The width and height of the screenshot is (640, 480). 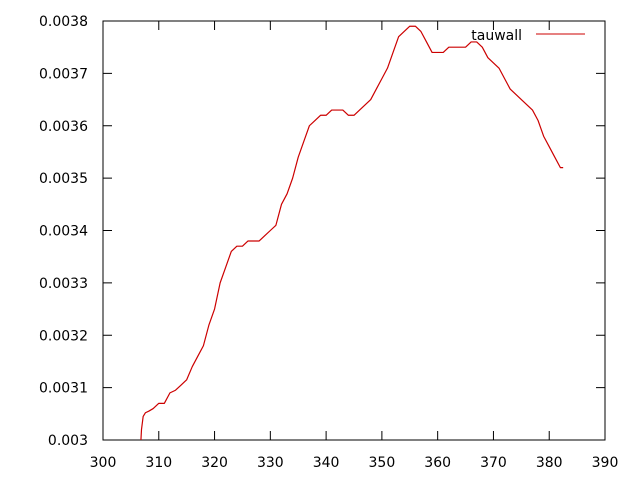 I want to click on y-tick-label: 0.0033, so click(x=63, y=284).